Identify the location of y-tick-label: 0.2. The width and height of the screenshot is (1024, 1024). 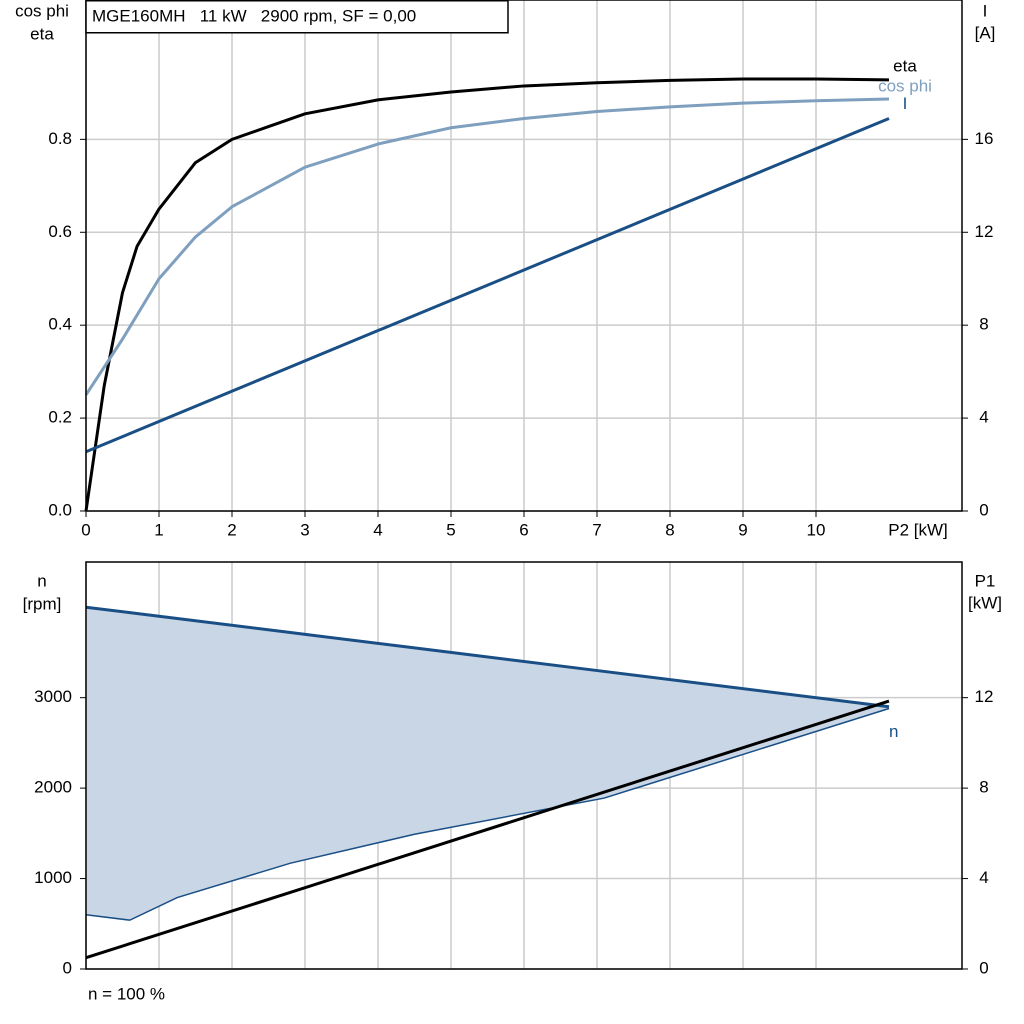
(60, 417).